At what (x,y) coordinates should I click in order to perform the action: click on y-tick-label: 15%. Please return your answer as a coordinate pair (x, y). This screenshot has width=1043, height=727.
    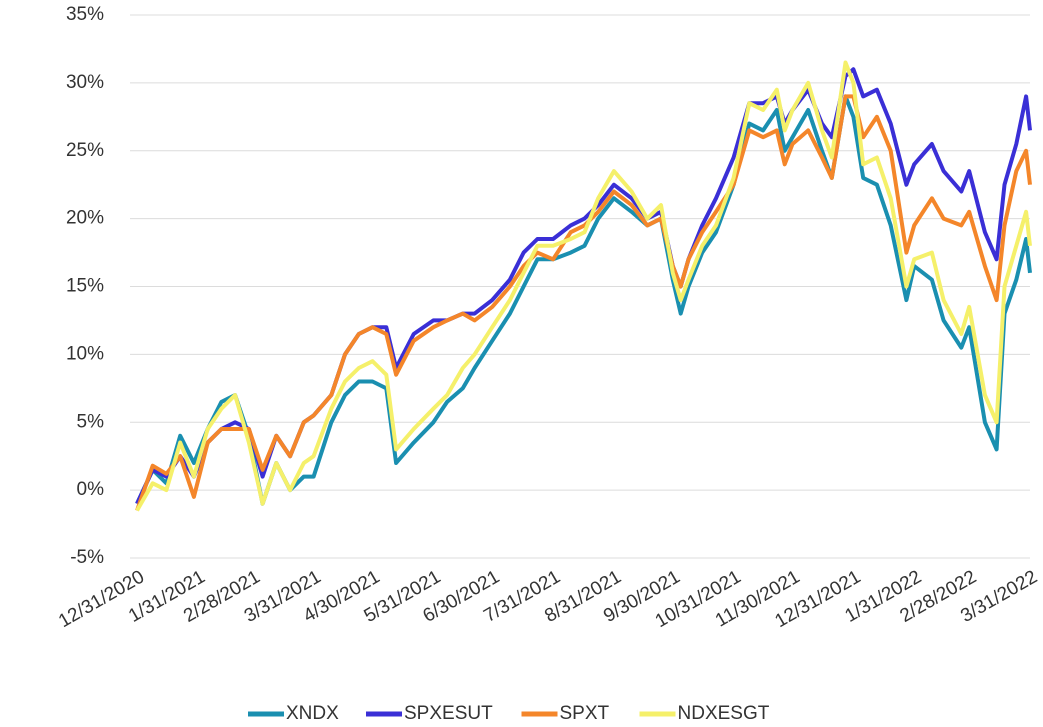
    Looking at the image, I should click on (85, 286).